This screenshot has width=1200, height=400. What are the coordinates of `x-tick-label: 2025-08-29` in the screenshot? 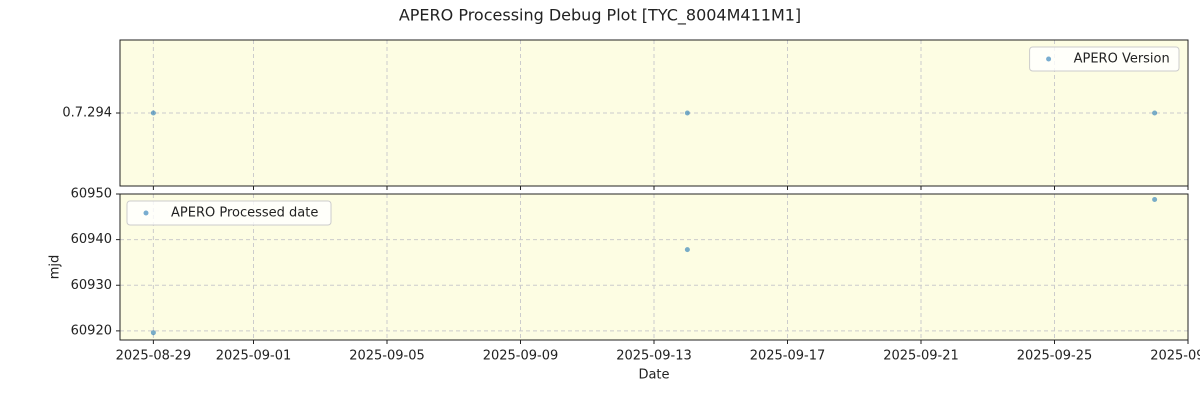 It's located at (154, 356).